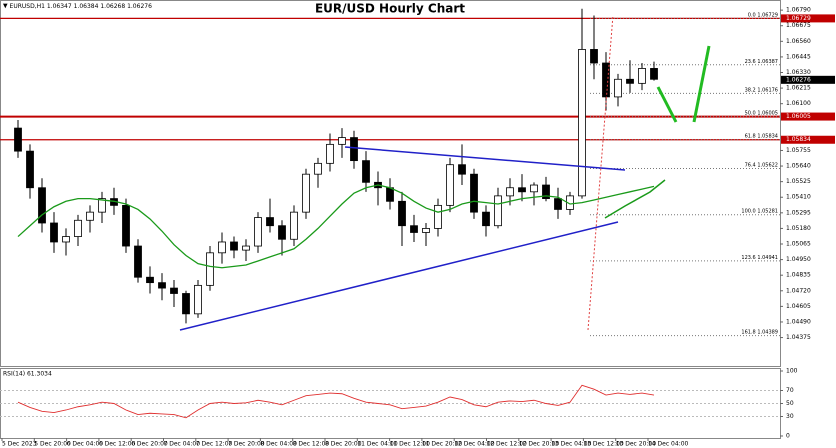 The width and height of the screenshot is (836, 448). Describe the element at coordinates (792, 371) in the screenshot. I see `rsi-tick-label: 100` at that location.